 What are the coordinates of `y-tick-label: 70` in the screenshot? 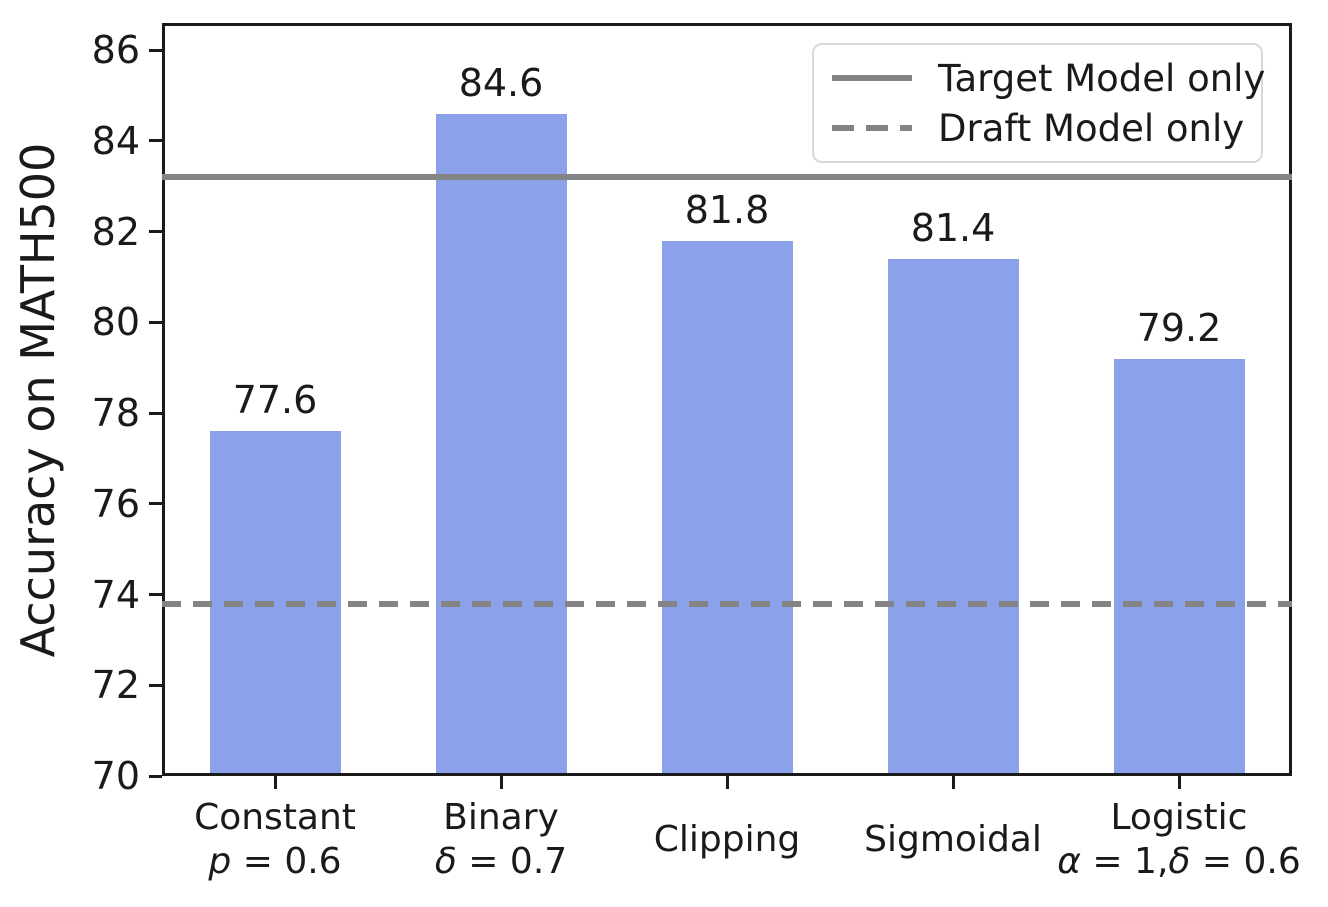 It's located at (115, 776).